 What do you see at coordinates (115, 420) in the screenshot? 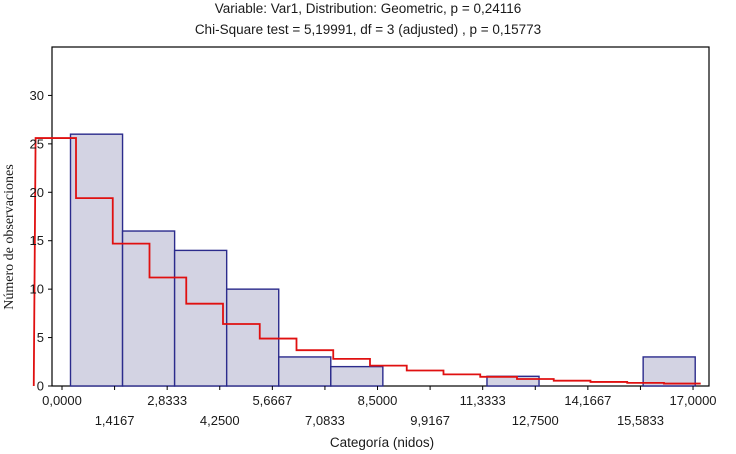
I see `x-tick-label-lower: 1,4167` at bounding box center [115, 420].